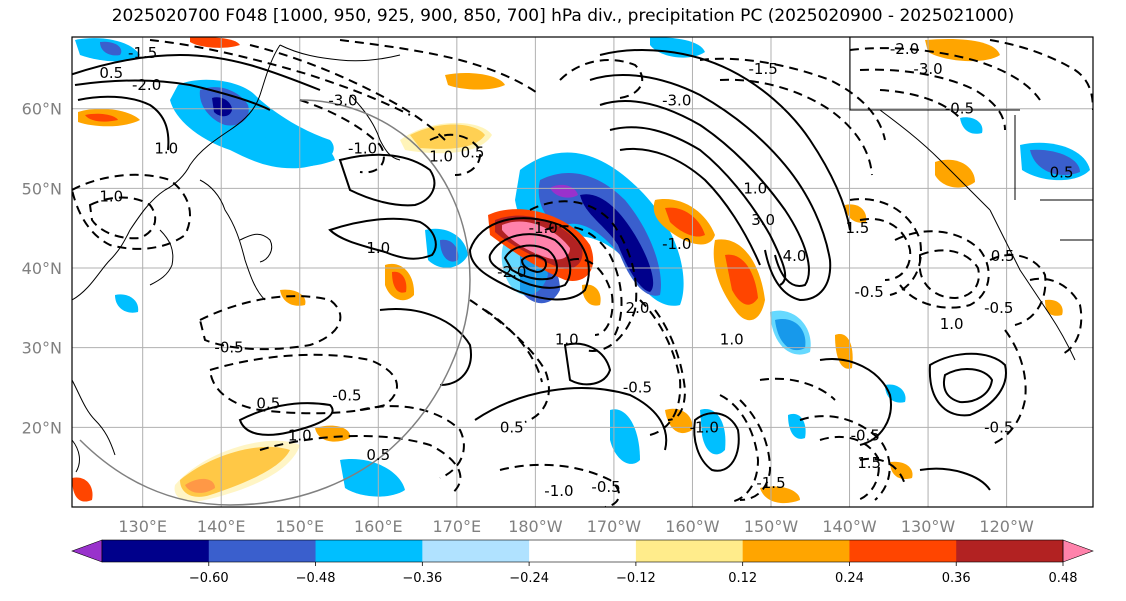 Image resolution: width=1126 pixels, height=601 pixels. Describe the element at coordinates (42, 268) in the screenshot. I see `lat-tick-label: 40°N` at that location.